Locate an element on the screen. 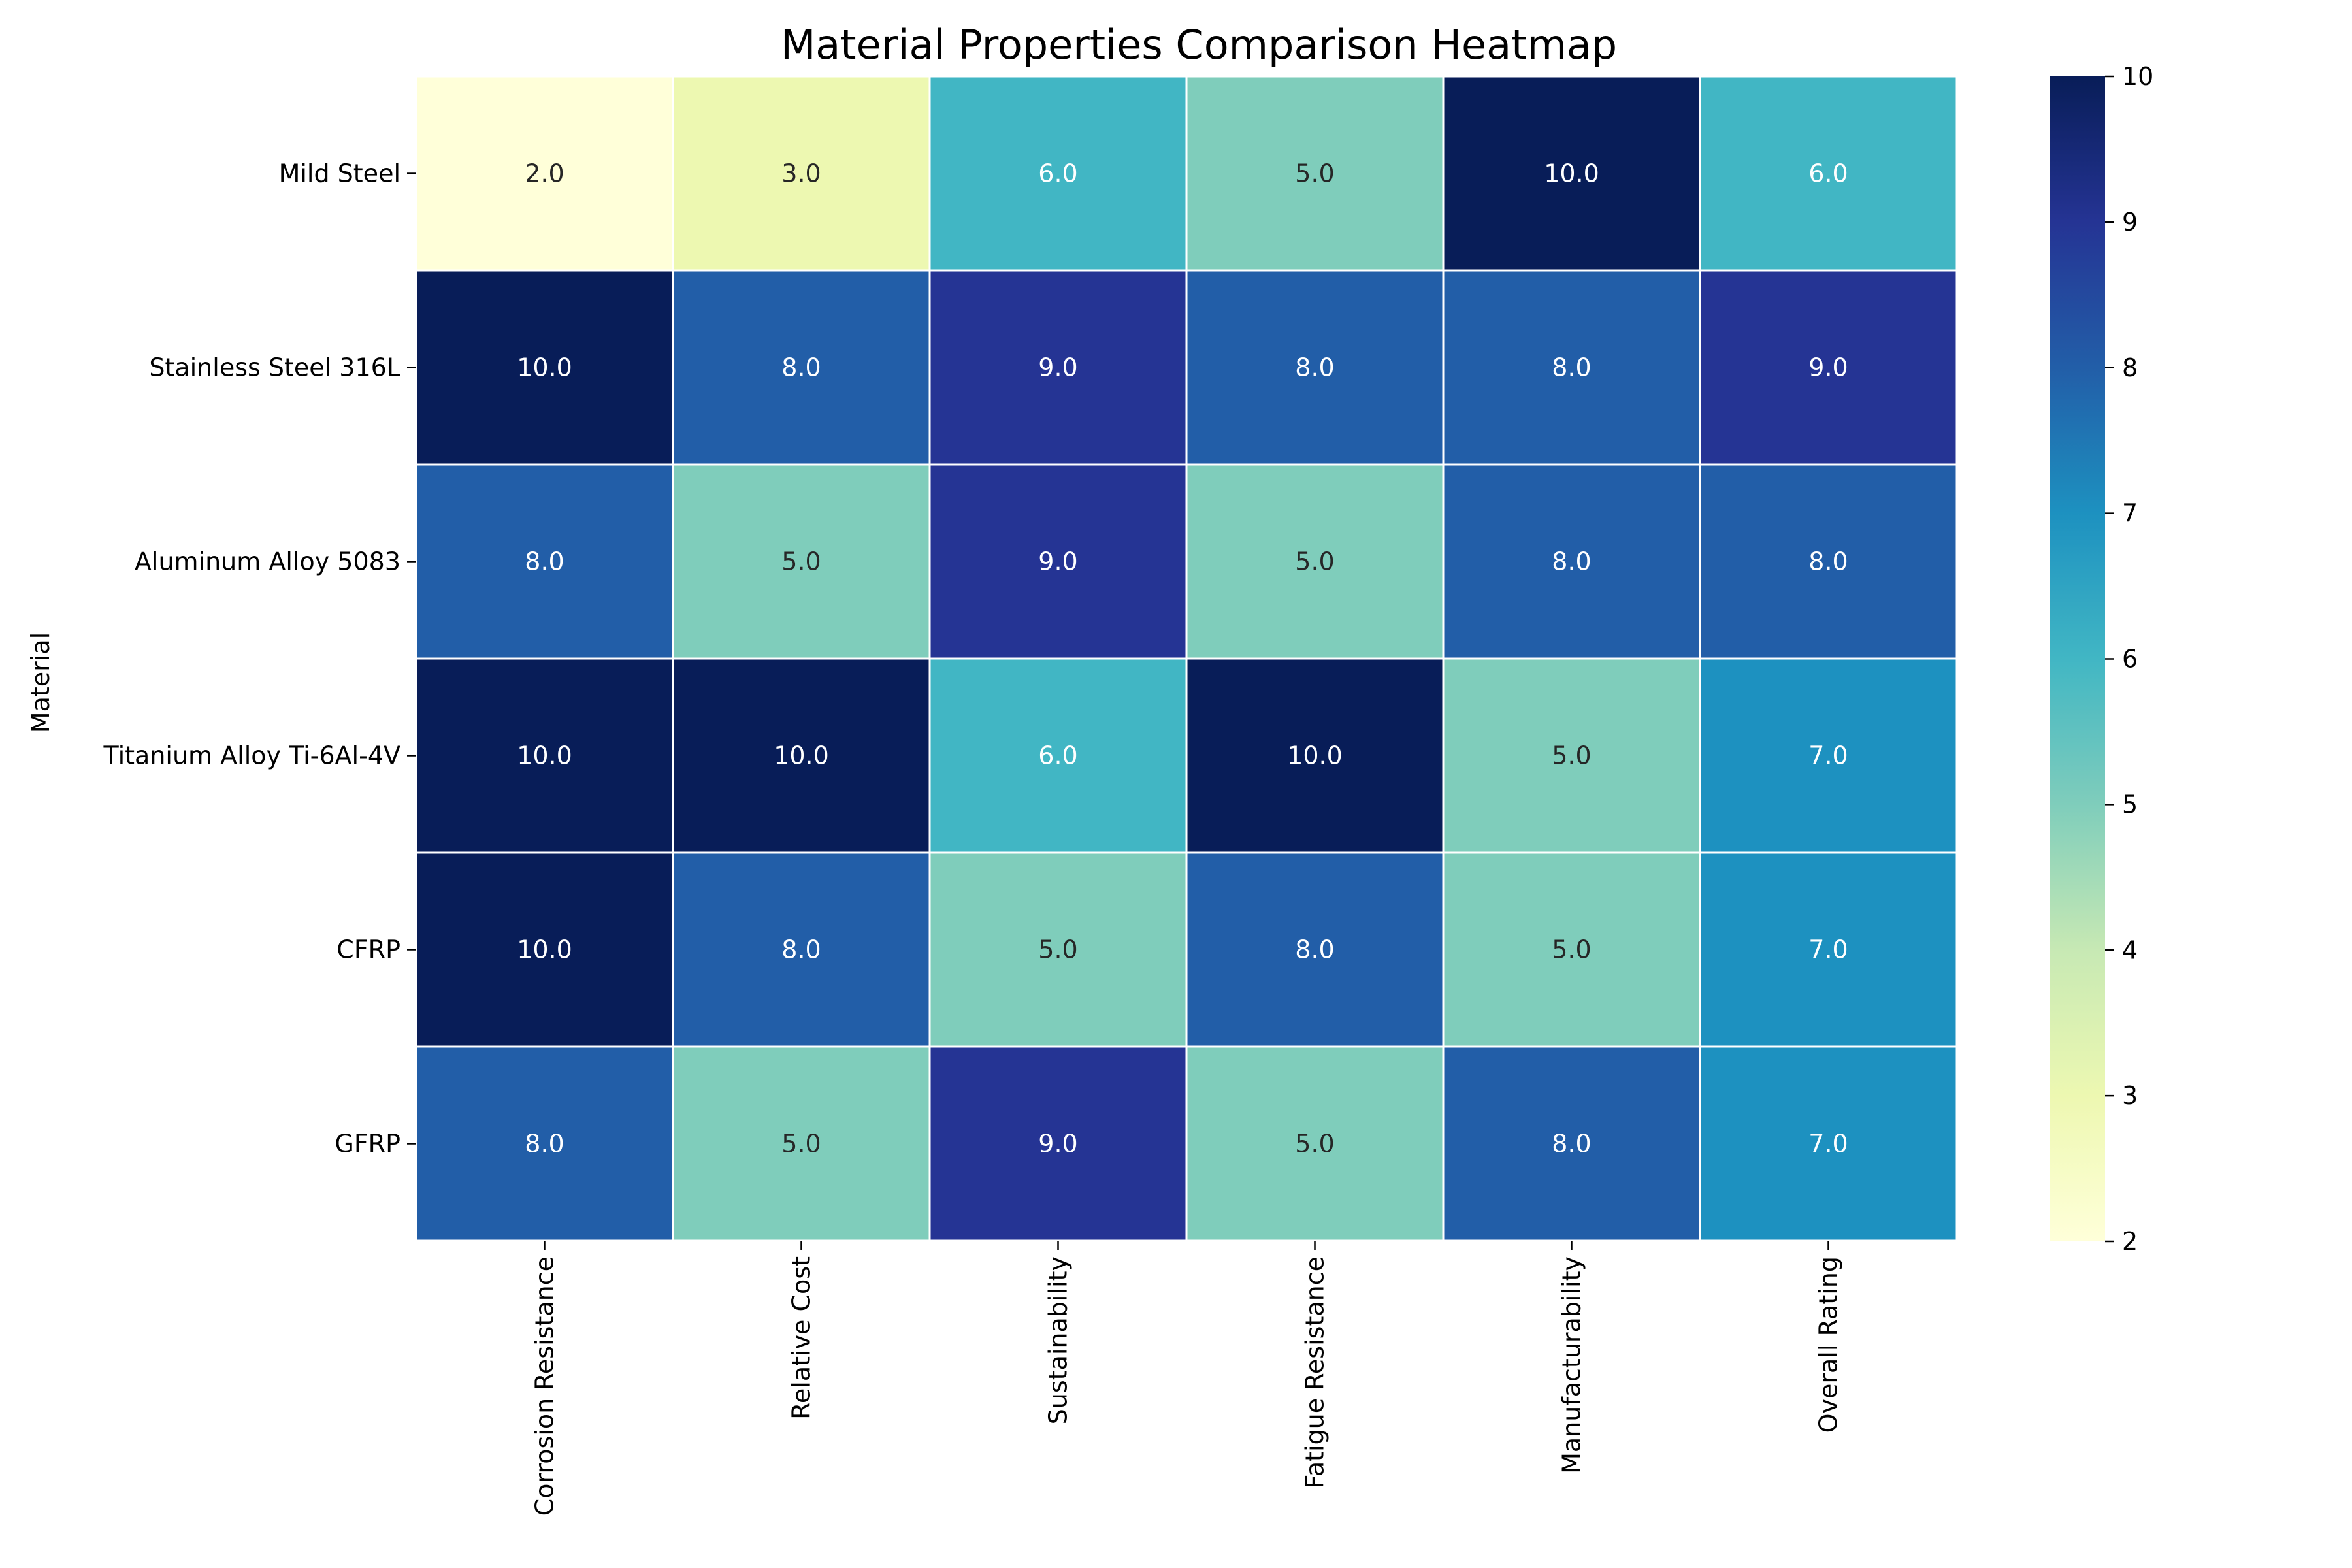 This screenshot has height=1568, width=2352. x-tick-label: Fatigue Resistance is located at coordinates (1315, 1372).